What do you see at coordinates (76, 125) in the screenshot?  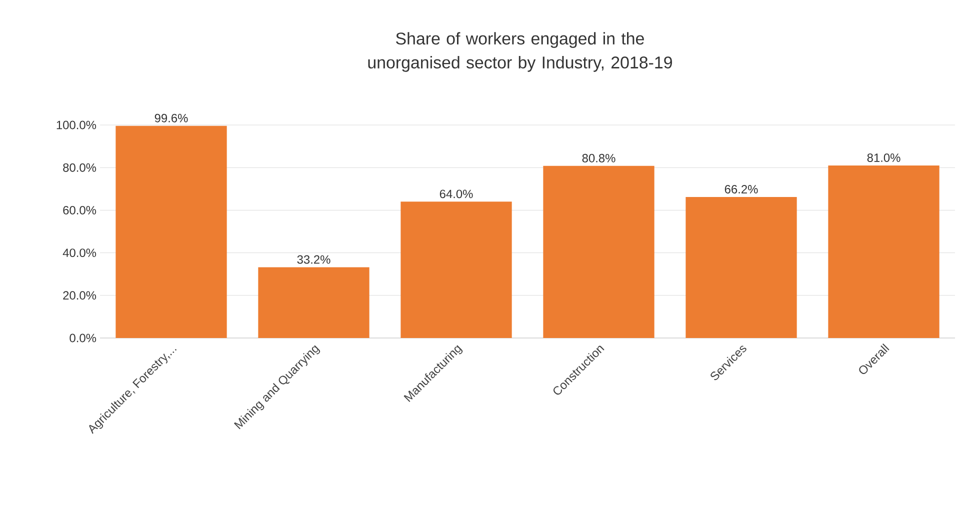 I see `y-tick-label: 100.0%` at bounding box center [76, 125].